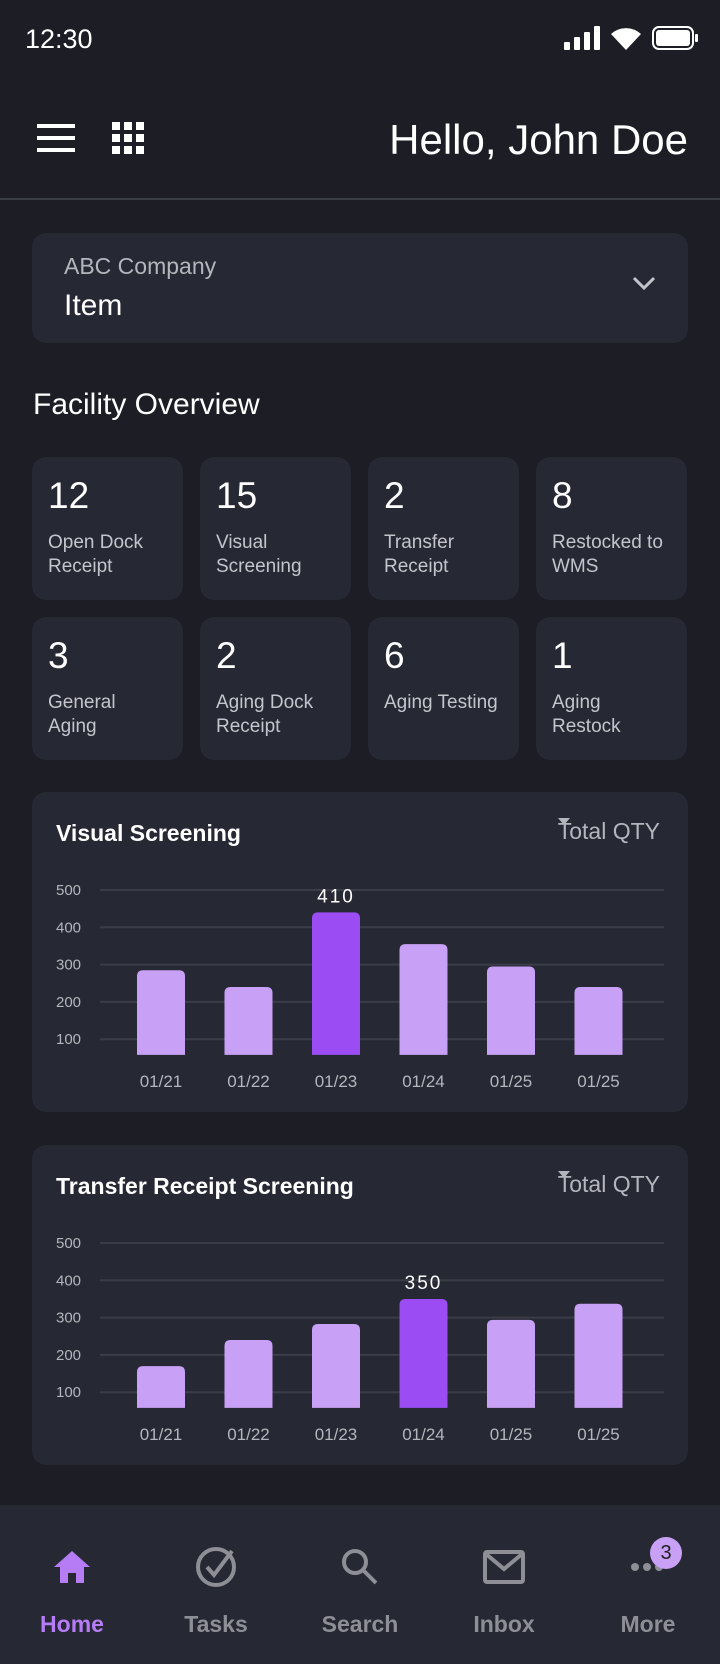 This screenshot has width=720, height=1664. I want to click on company-label: ABC Company, so click(140, 266).